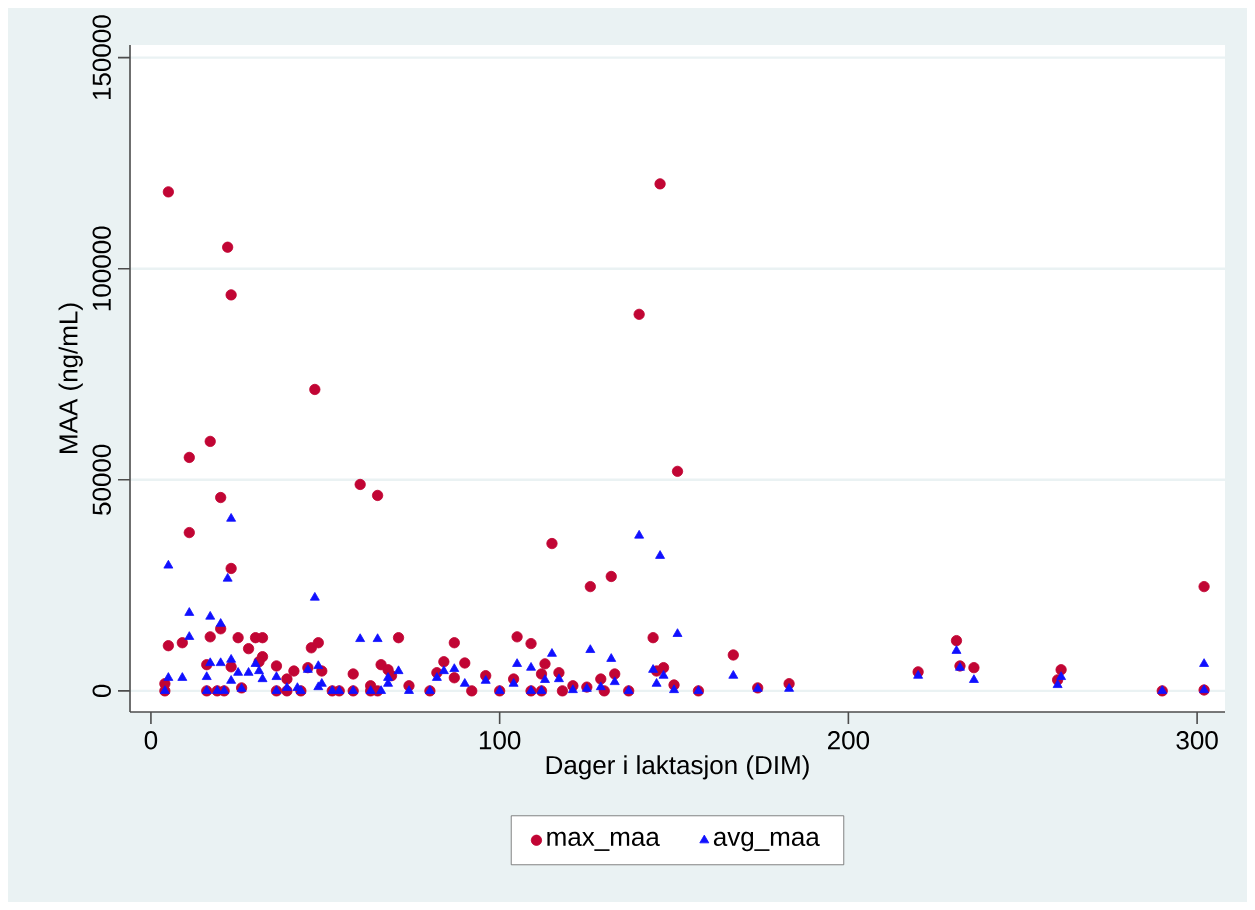  Describe the element at coordinates (500, 740) in the screenshot. I see `x-tick-label: 100` at that location.